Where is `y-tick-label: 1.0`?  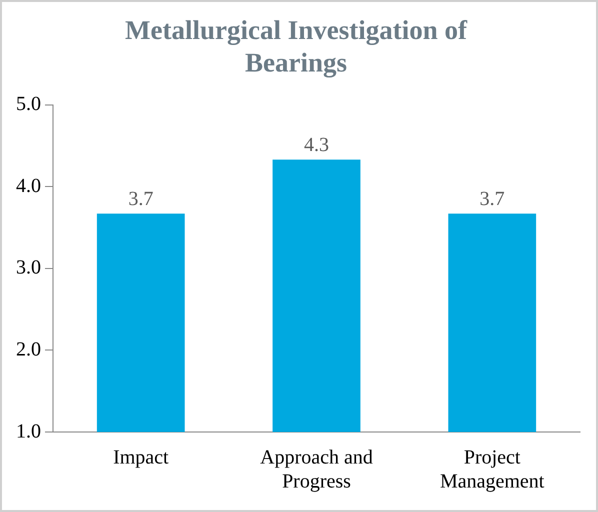
y-tick-label: 1.0 is located at coordinates (28, 431).